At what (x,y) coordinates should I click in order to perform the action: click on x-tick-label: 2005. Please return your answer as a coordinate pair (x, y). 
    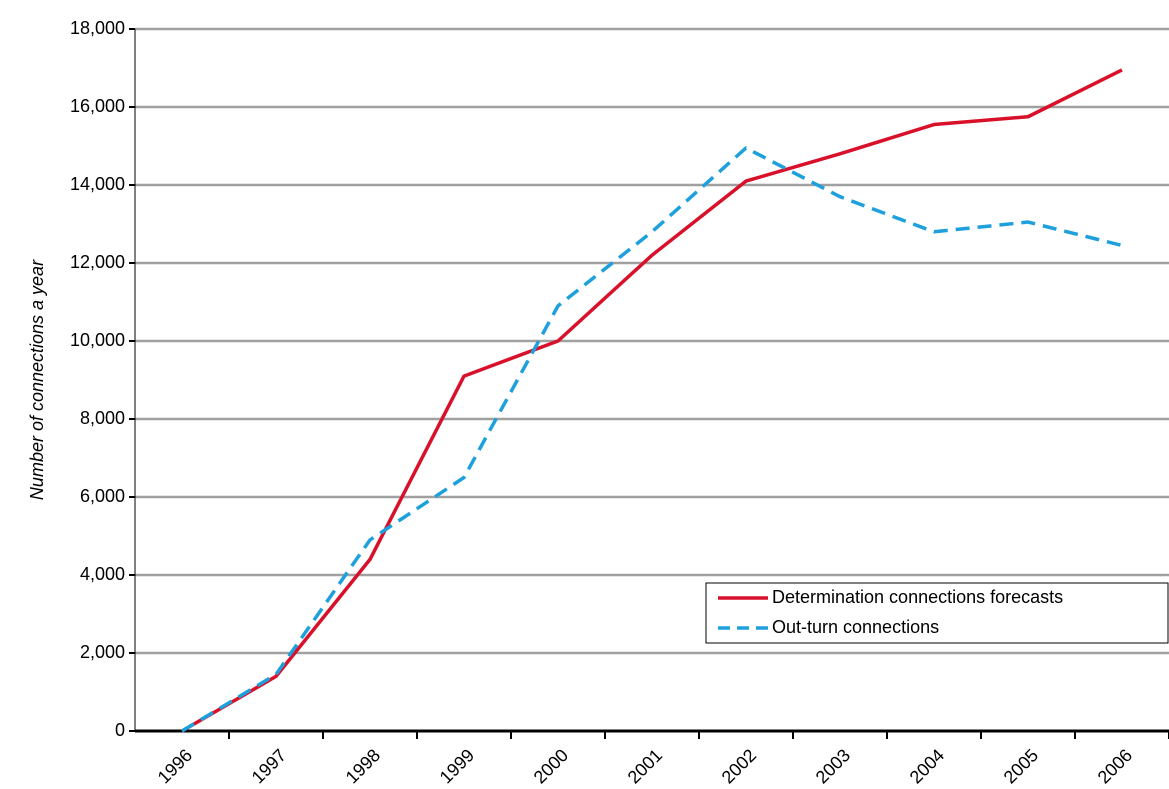
    Looking at the image, I should click on (1021, 766).